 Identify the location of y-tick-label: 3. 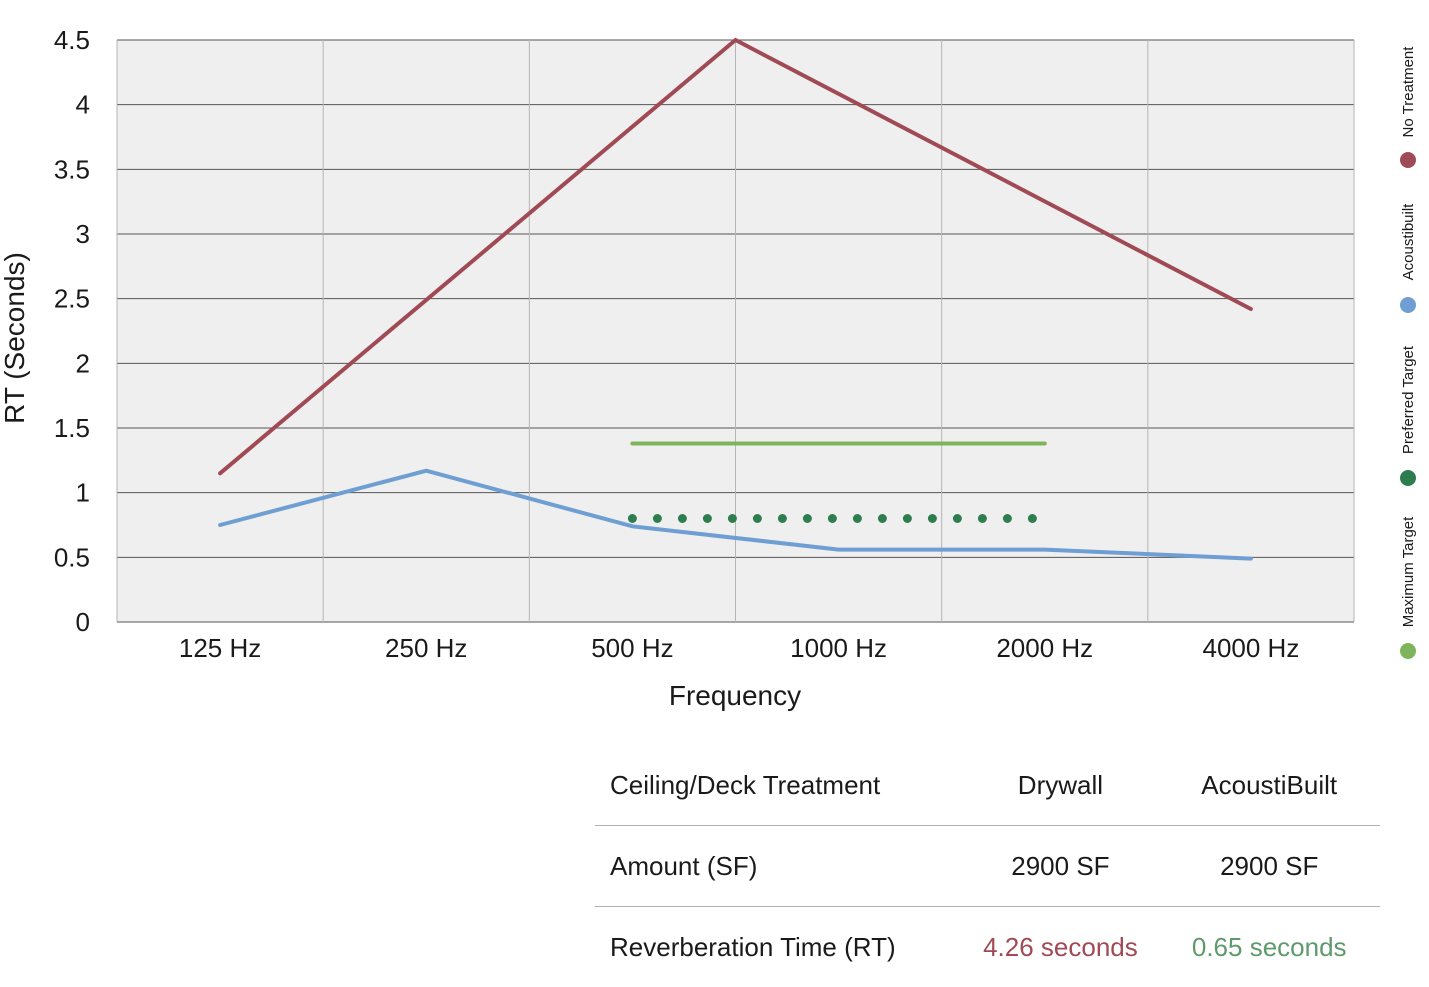
(83, 234).